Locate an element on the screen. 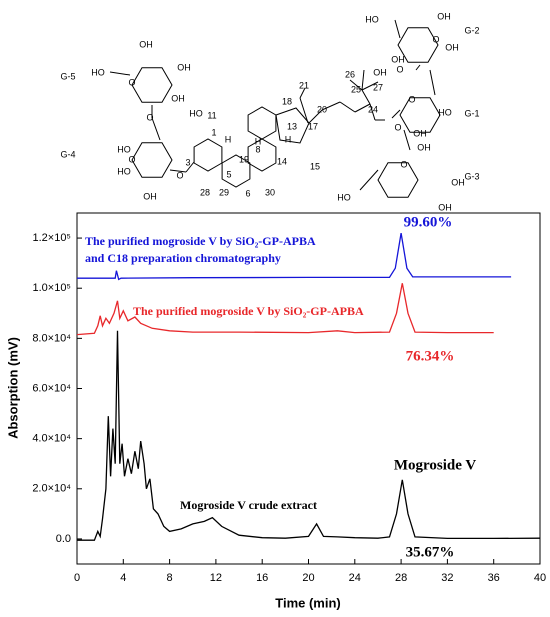 This screenshot has height=617, width=550. structure-label: 18 is located at coordinates (287, 101).